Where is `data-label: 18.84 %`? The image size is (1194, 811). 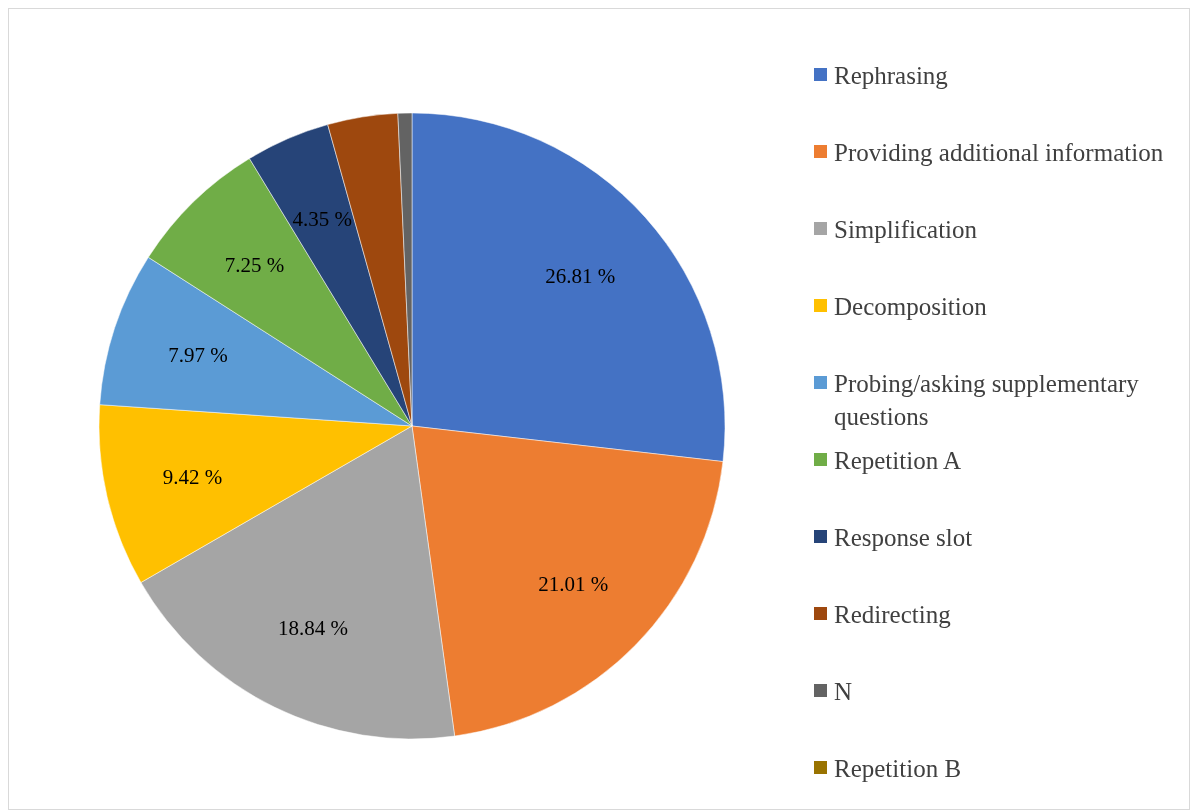 data-label: 18.84 % is located at coordinates (312, 628).